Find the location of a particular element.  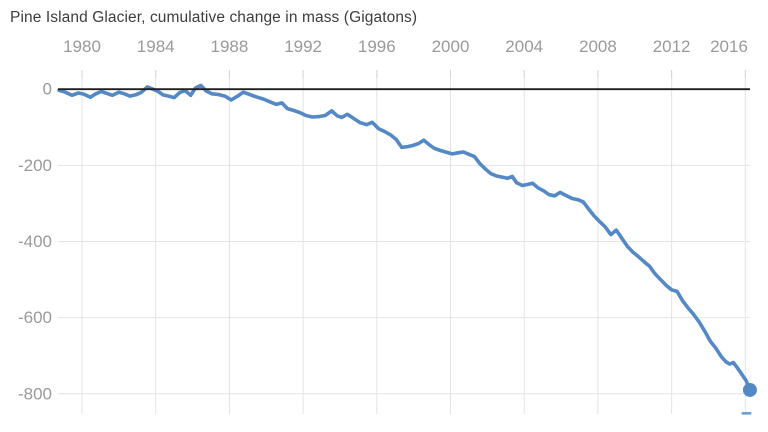

y-tick-label: -600 is located at coordinates (35, 317).